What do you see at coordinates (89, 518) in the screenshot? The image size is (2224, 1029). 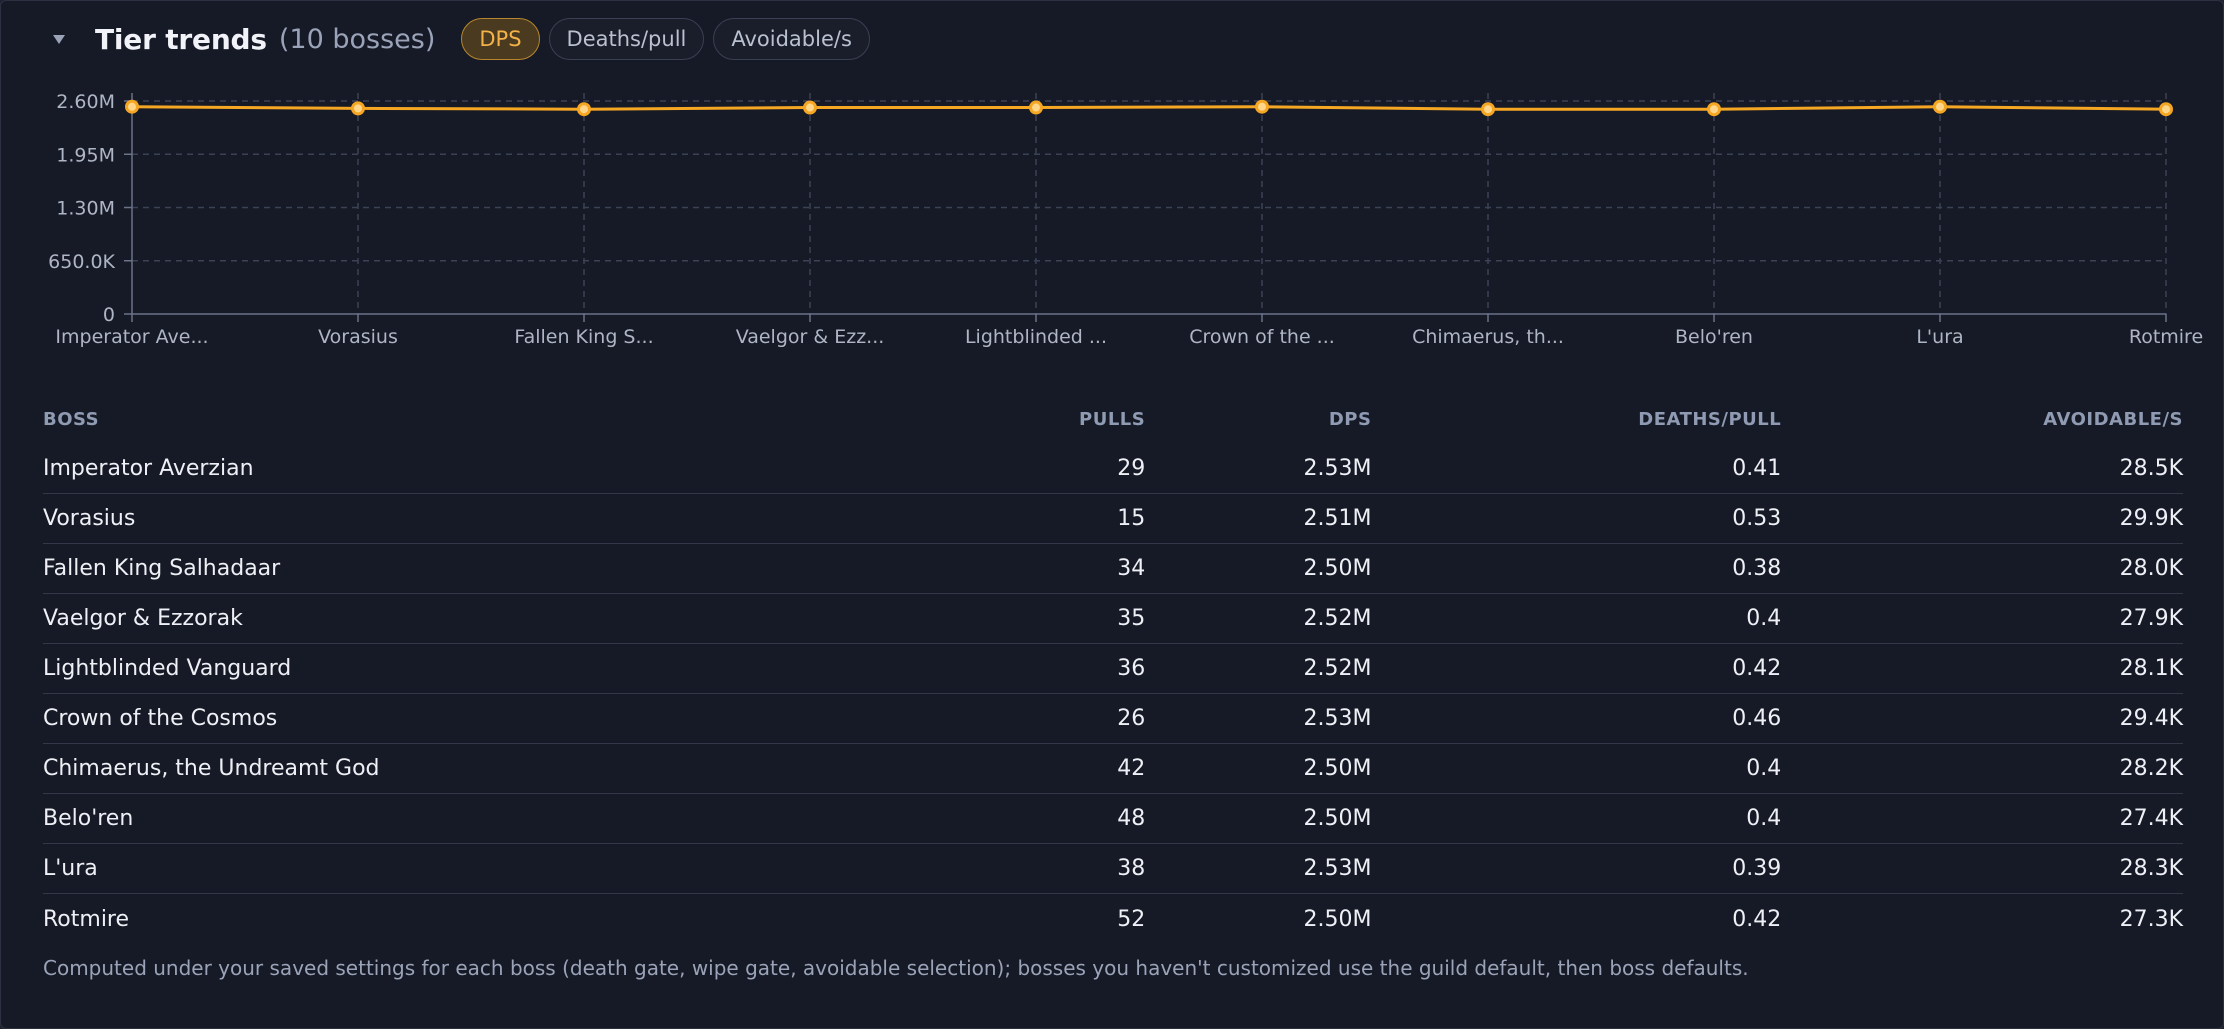 I see `cell-boss: Vorasius` at bounding box center [89, 518].